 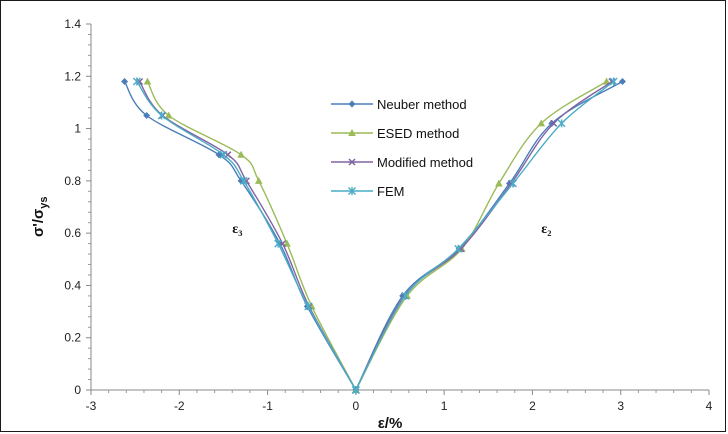 What do you see at coordinates (356, 406) in the screenshot?
I see `x-tick-label: 0` at bounding box center [356, 406].